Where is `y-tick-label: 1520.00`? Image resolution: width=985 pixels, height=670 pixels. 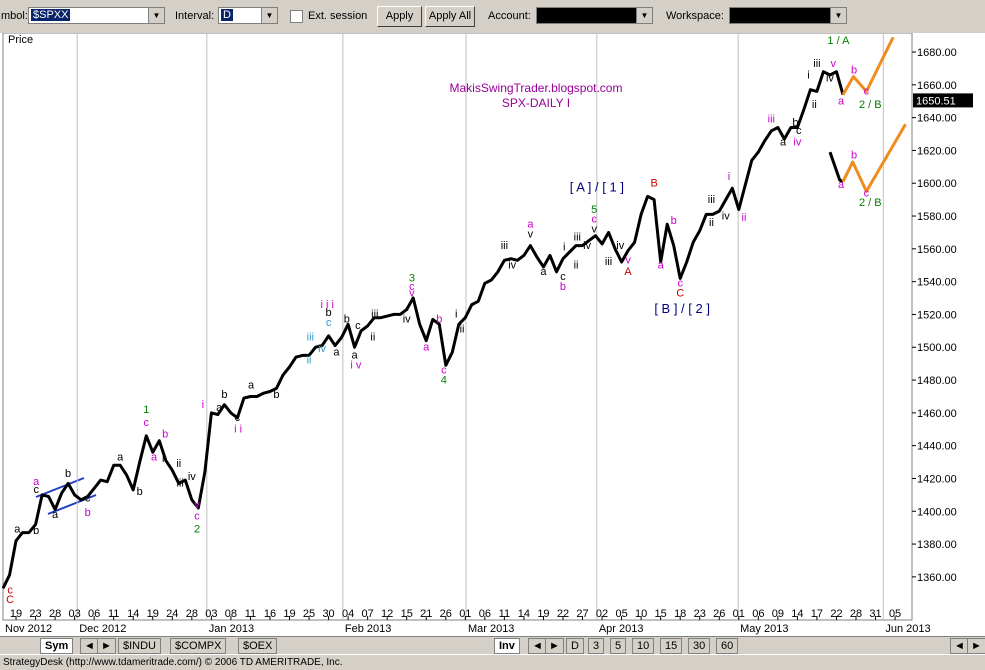
y-tick-label: 1520.00 is located at coordinates (937, 315).